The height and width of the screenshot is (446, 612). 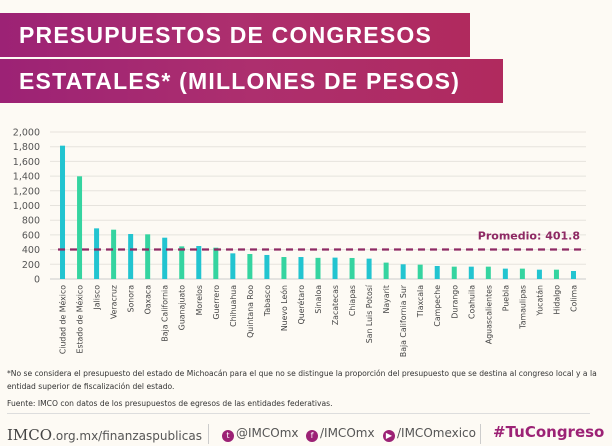 I want to click on x-tick-label: Campeche, so click(x=437, y=306).